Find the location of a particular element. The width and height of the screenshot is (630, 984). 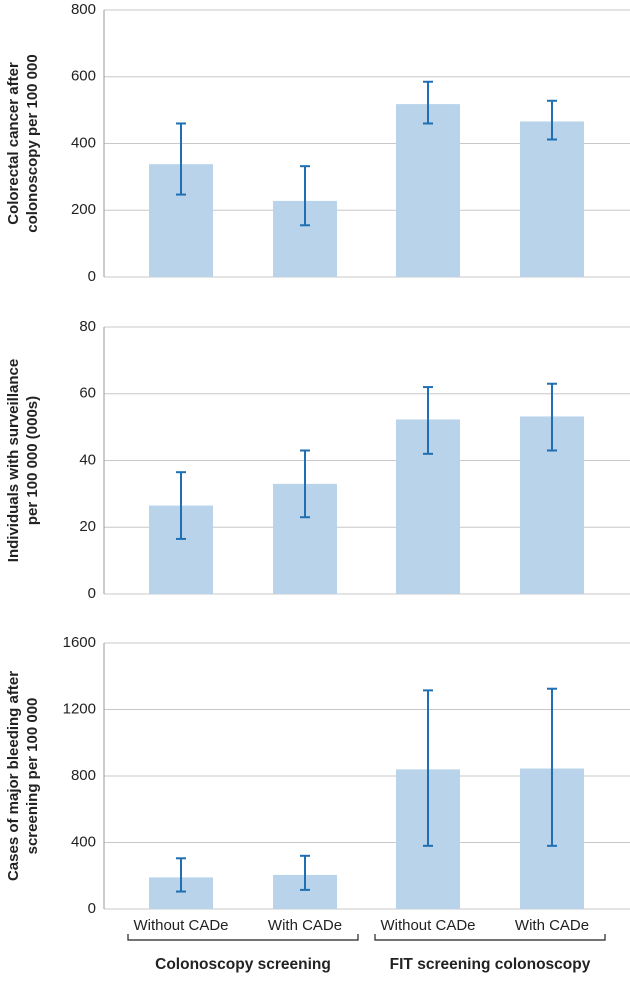

y-axis-label: per 100 000 (000s) is located at coordinates (32, 460).